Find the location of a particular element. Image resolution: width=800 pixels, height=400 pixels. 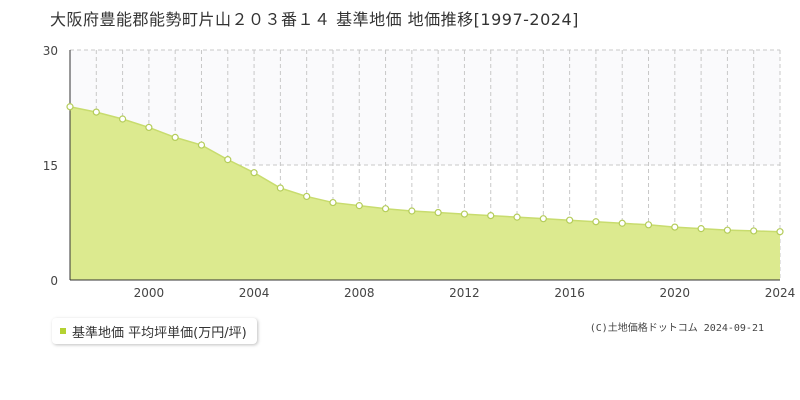

y-tick-labels: 0 15 30 is located at coordinates (50, 166).